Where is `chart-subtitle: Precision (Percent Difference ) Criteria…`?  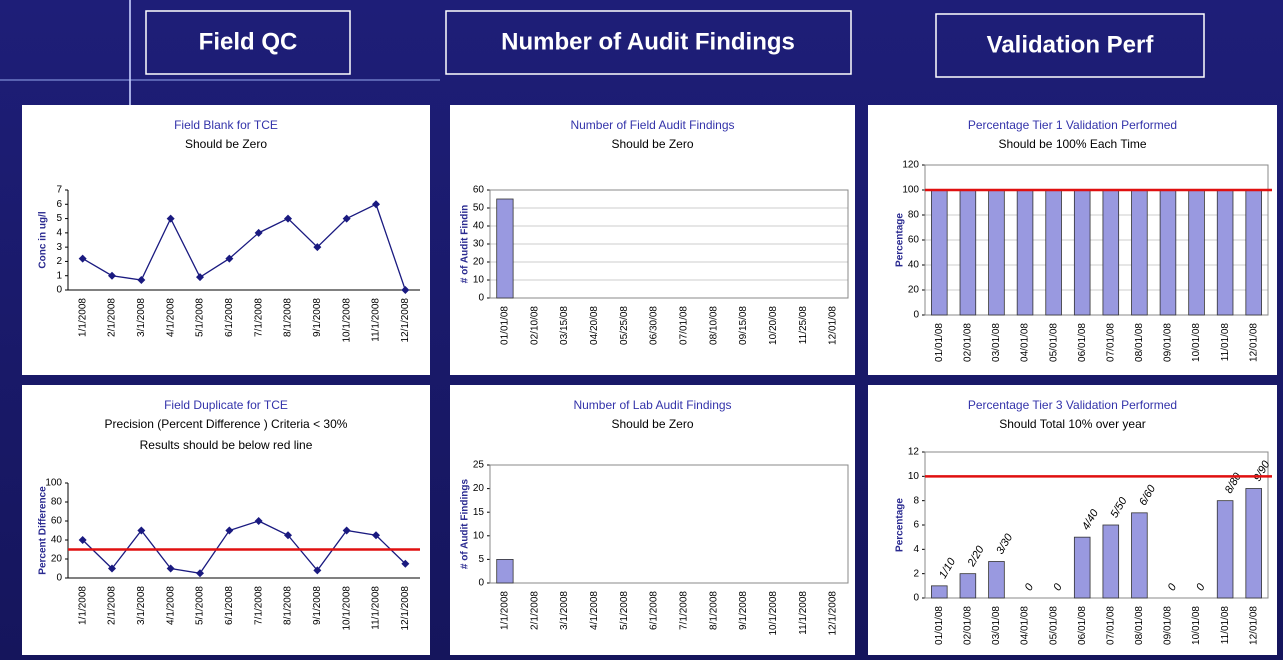
chart-subtitle: Precision (Percent Difference ) Criteria… is located at coordinates (226, 424).